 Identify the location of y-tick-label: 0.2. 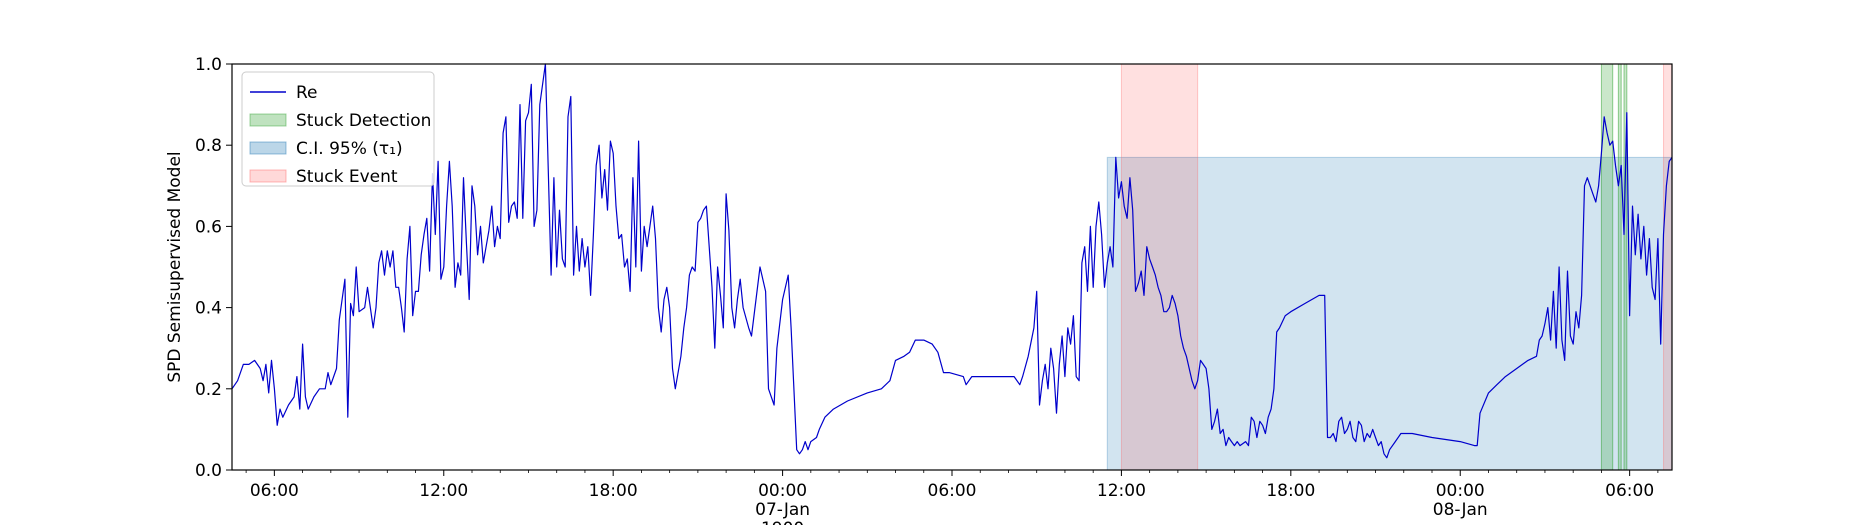
(208, 390).